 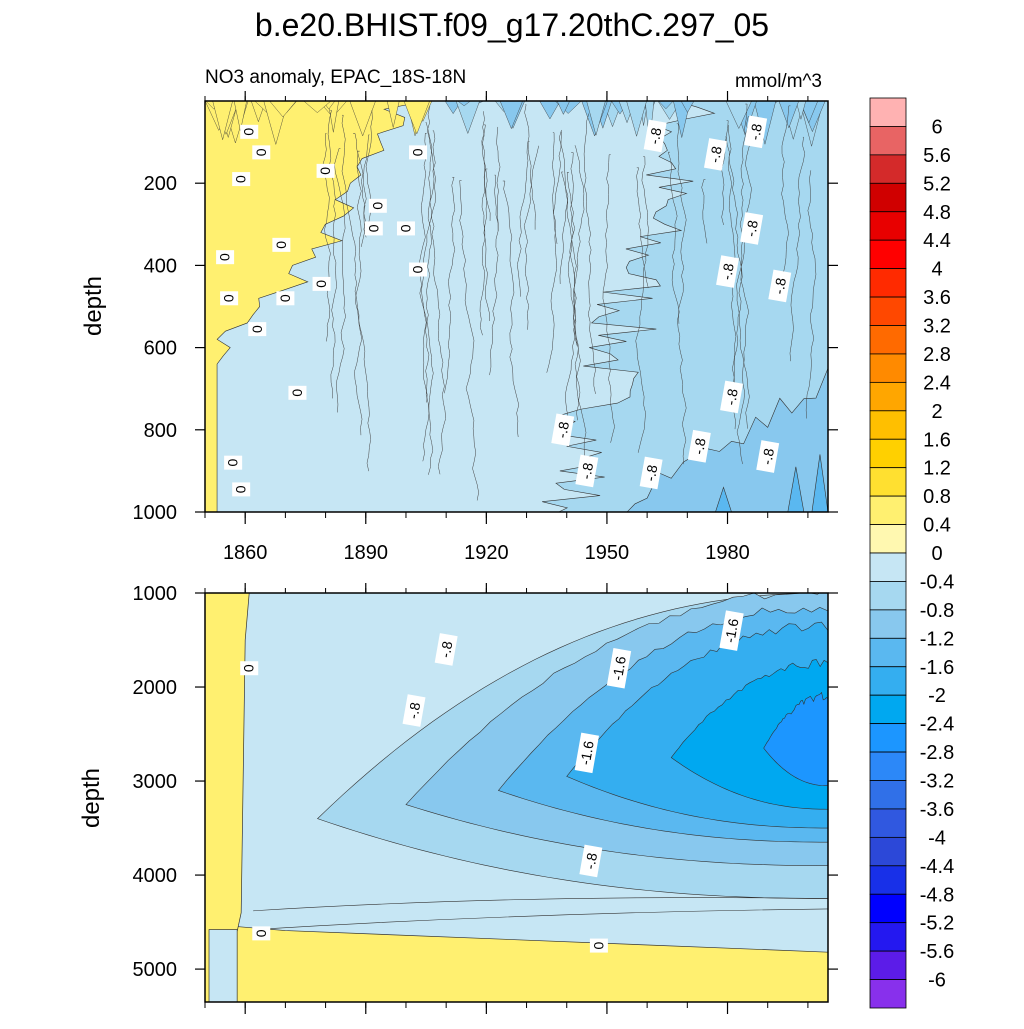 I want to click on colorbar-level-label: 2, so click(x=936, y=412).